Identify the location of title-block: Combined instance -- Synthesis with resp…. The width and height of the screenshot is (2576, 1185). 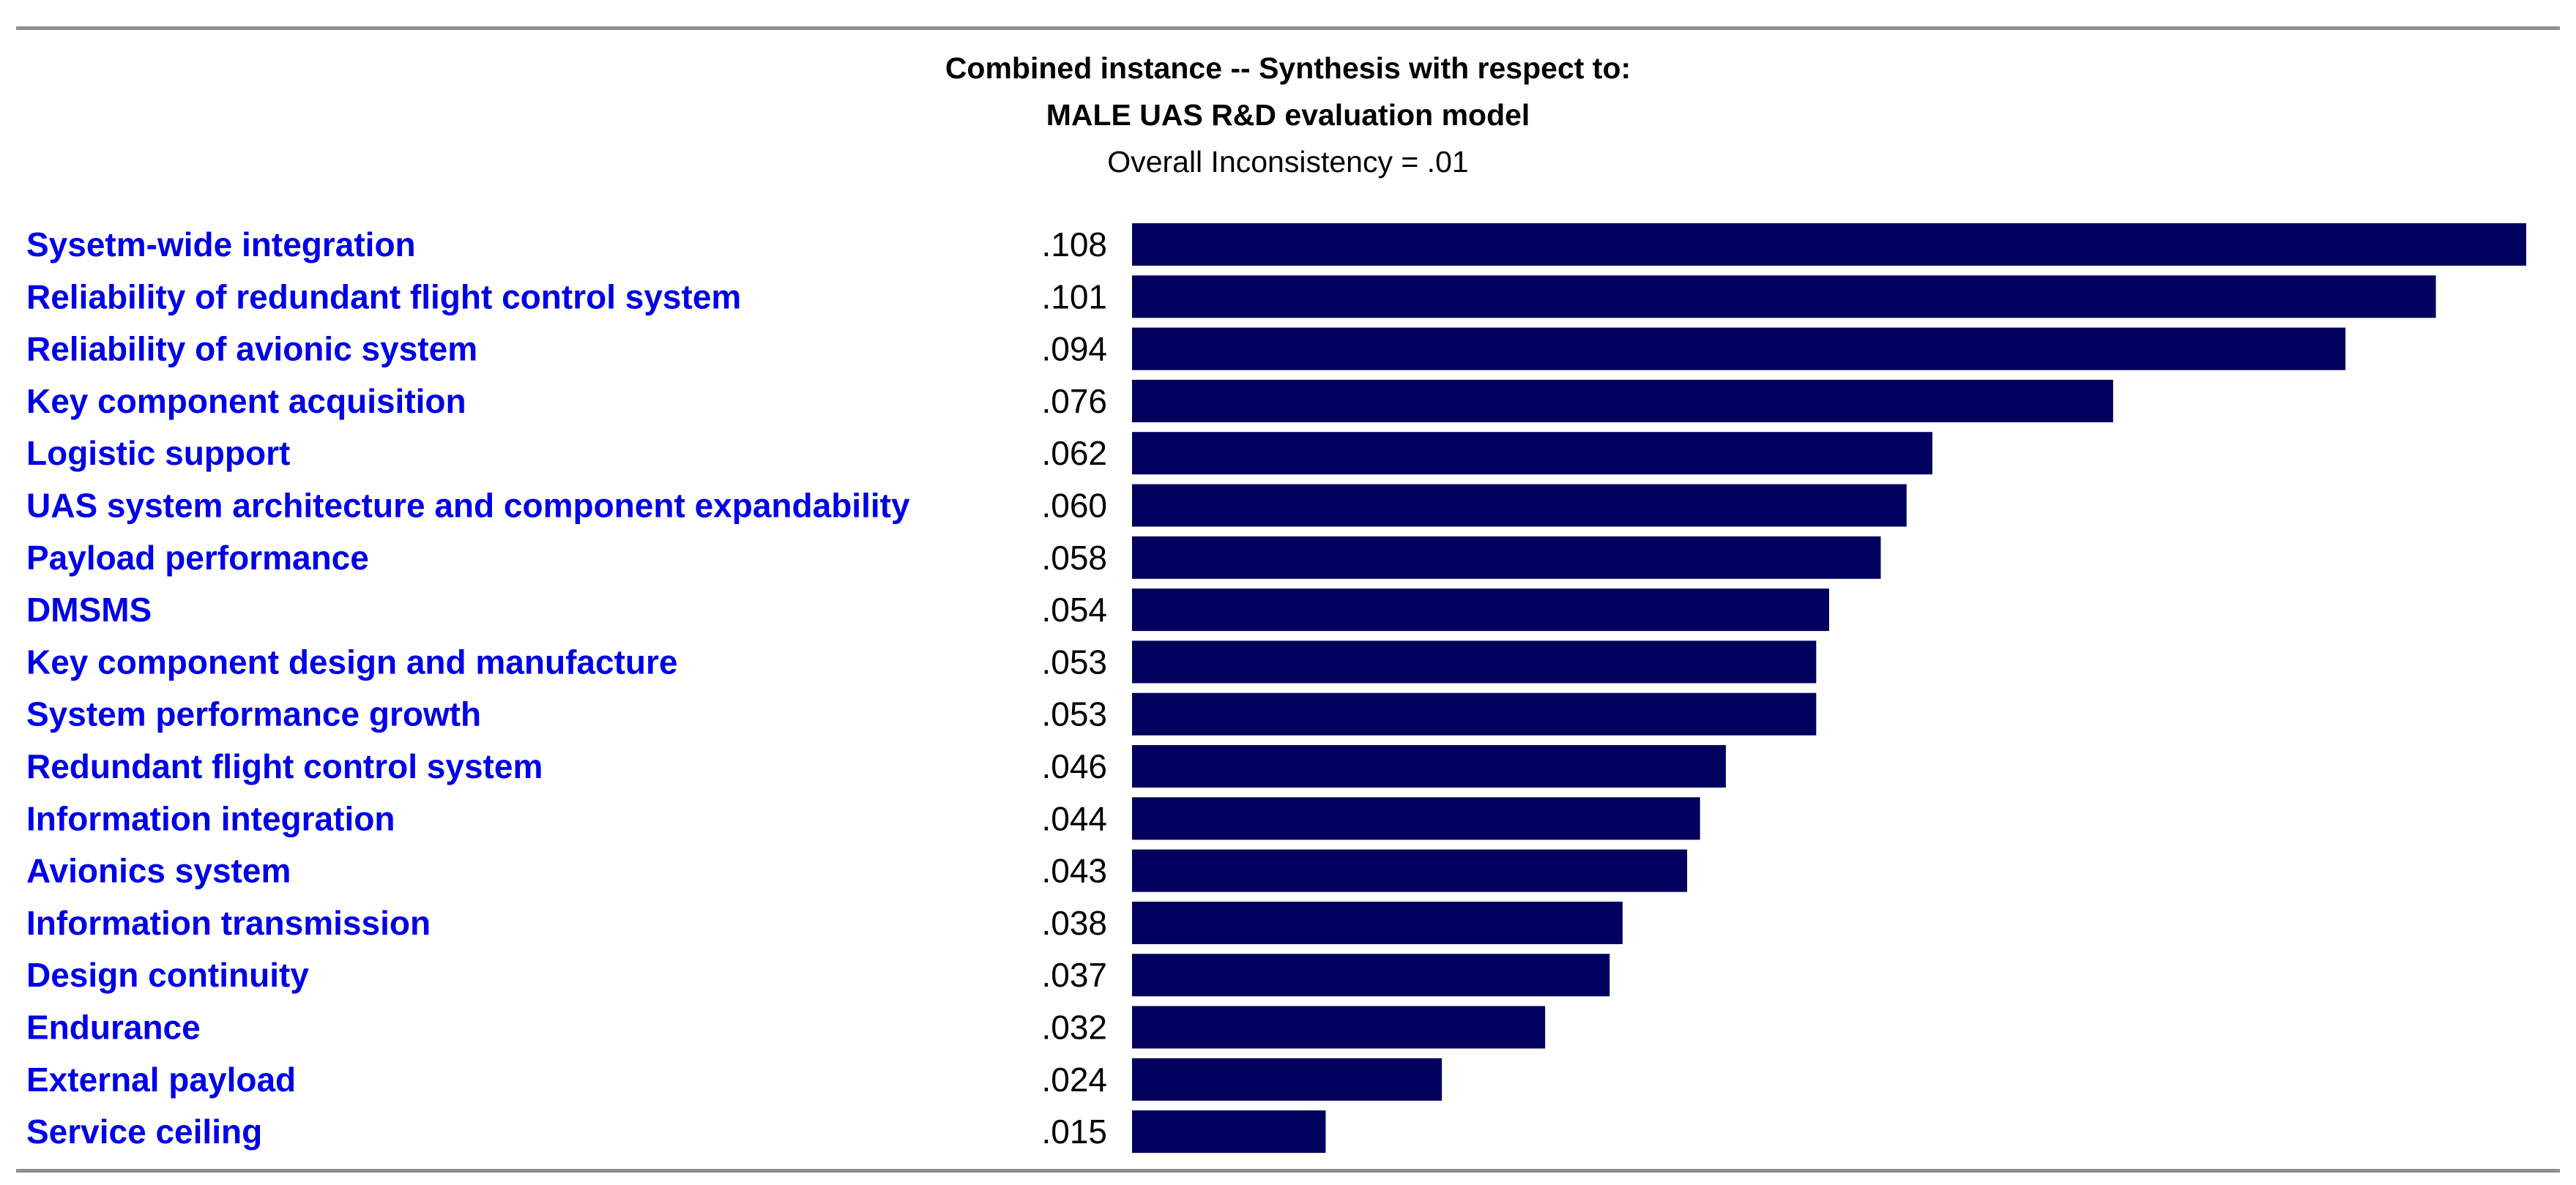
(1288, 115).